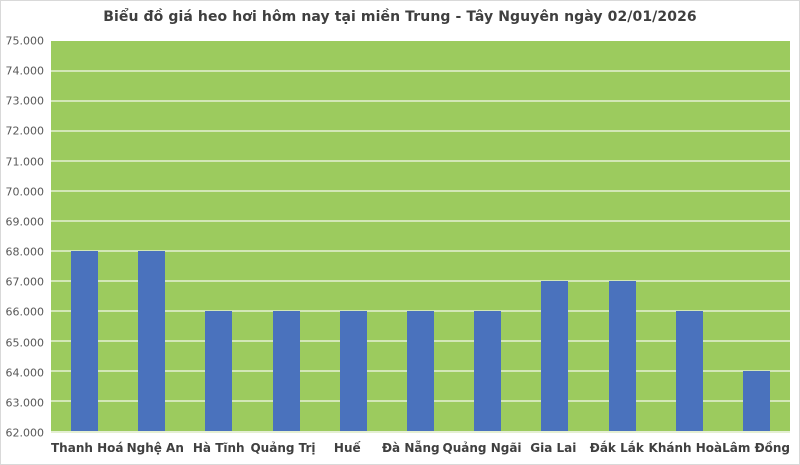 The width and height of the screenshot is (800, 465). I want to click on bar-Lâm Đồng, so click(756, 401).